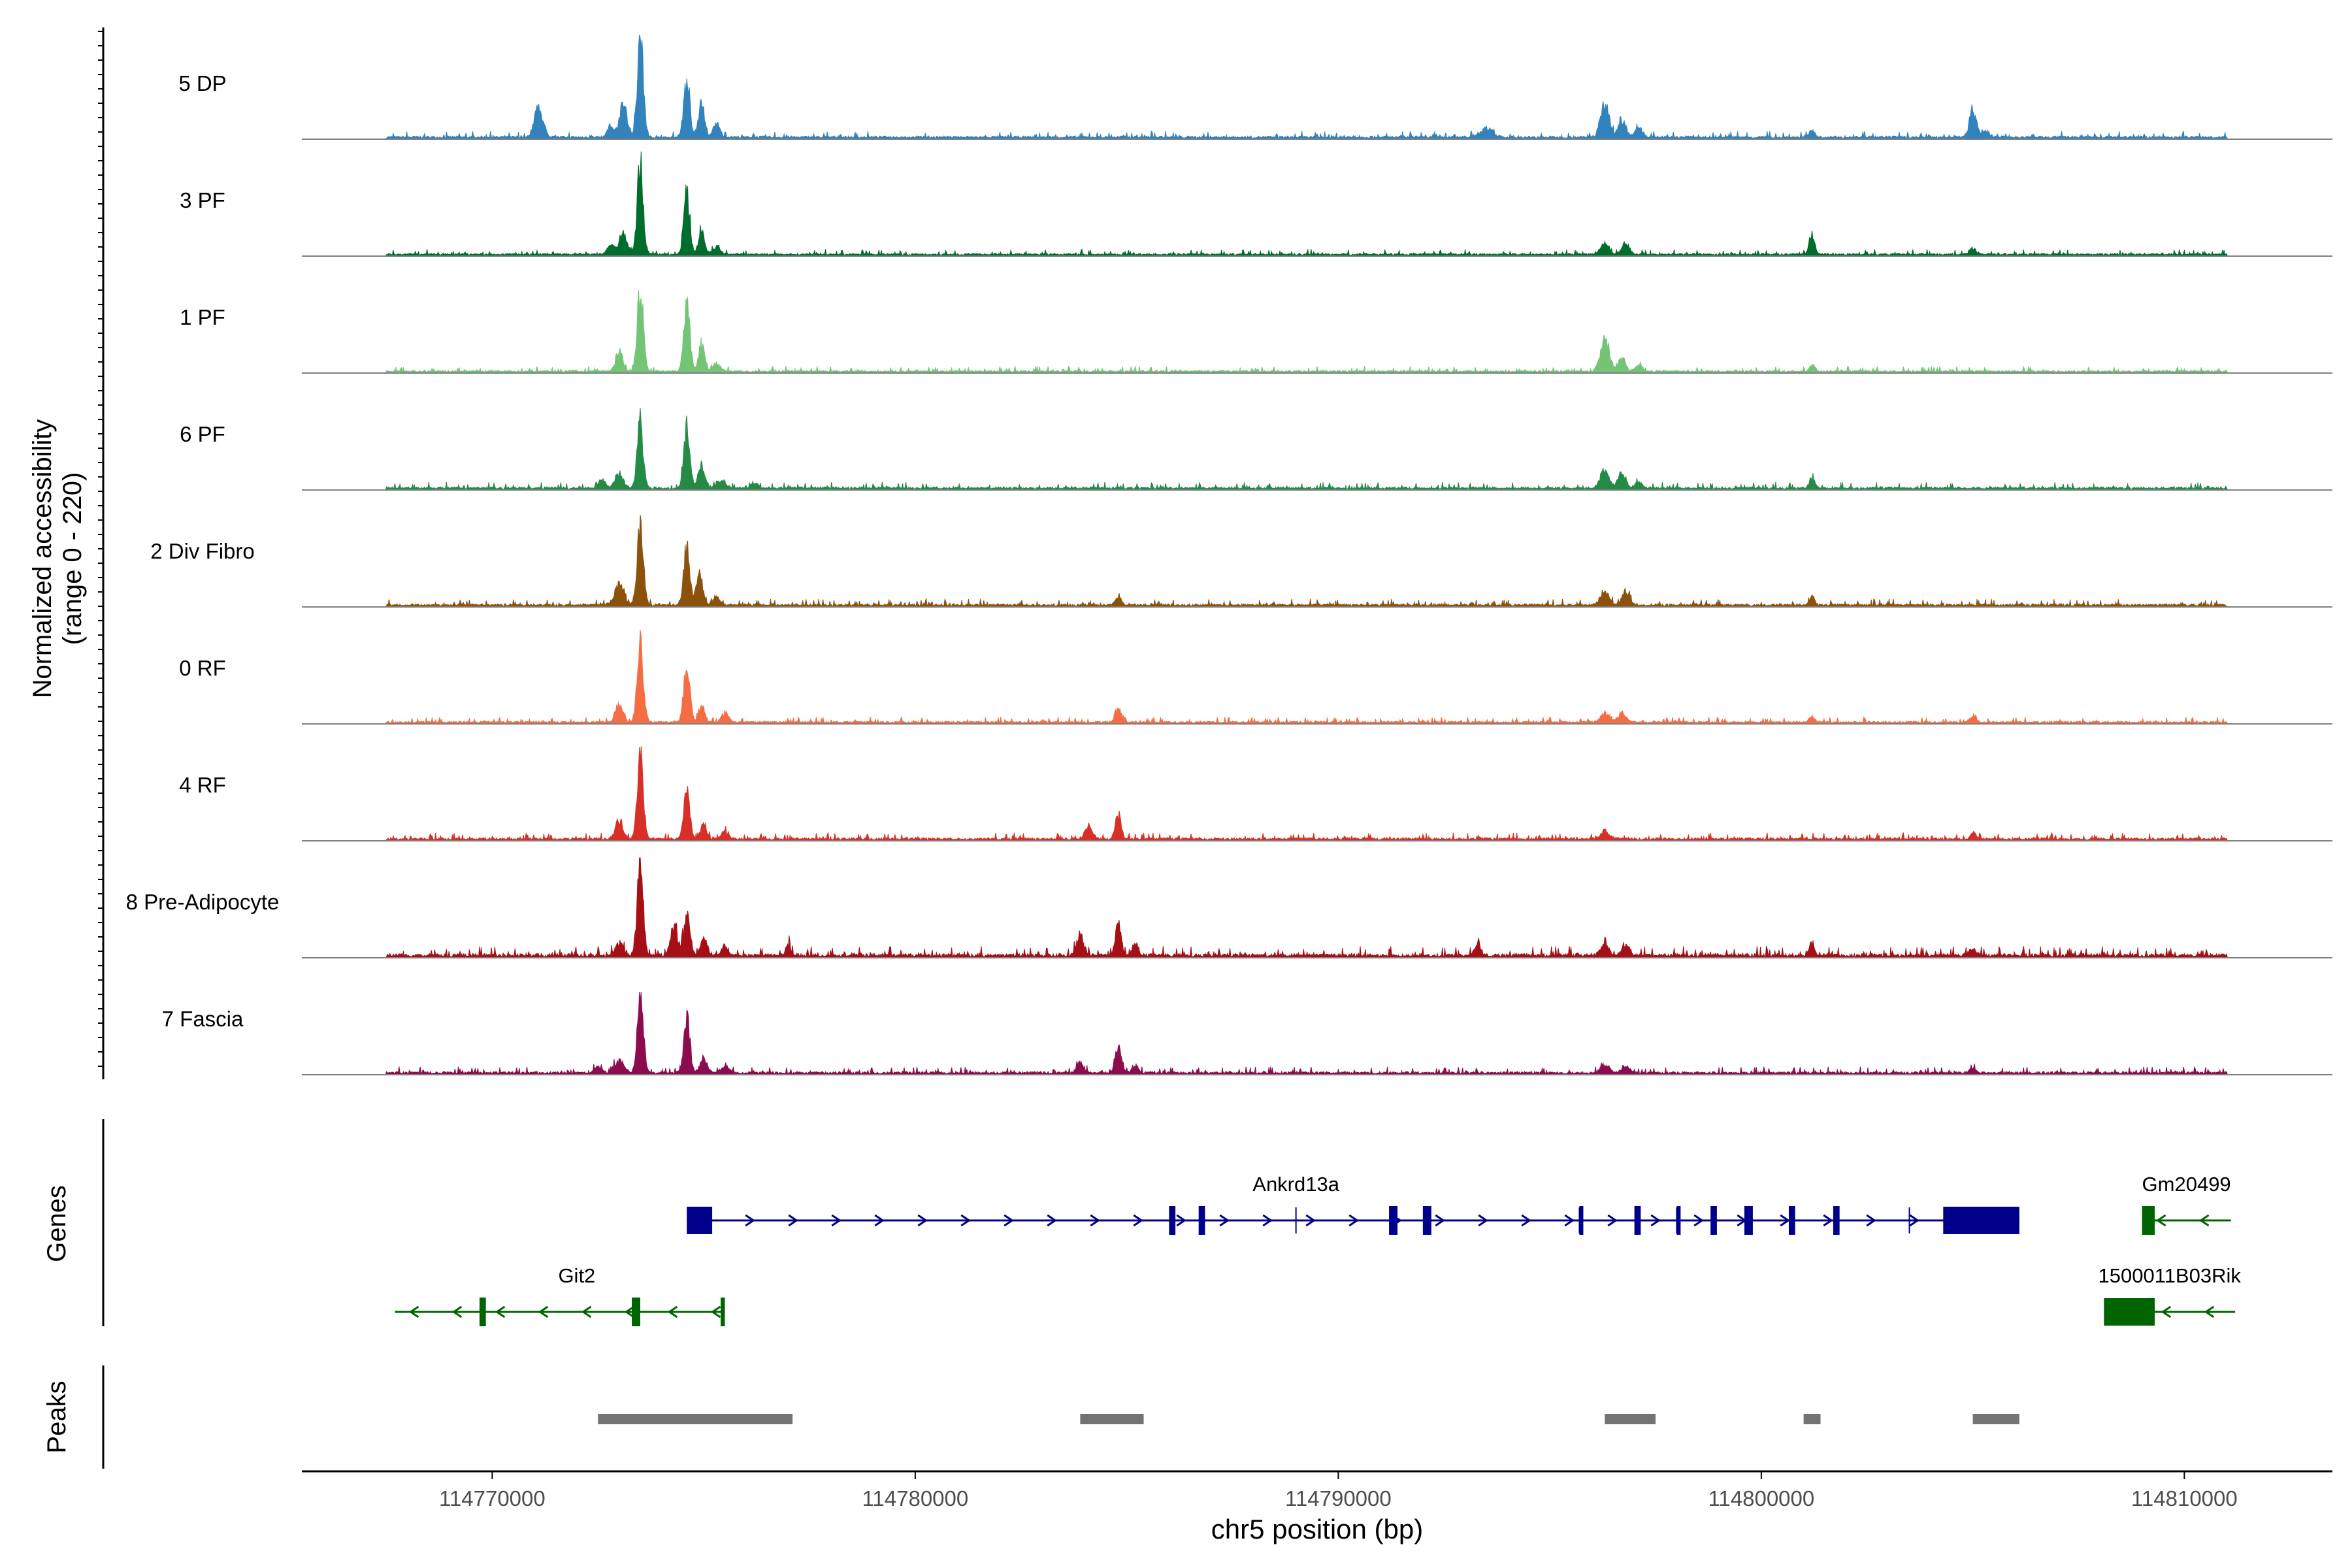 This screenshot has height=1568, width=2352. I want to click on track-1: 3 PF, so click(1256, 204).